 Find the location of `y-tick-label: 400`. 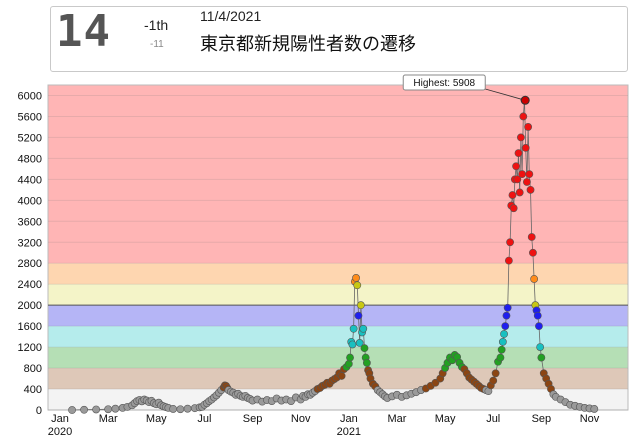

y-tick-label: 400 is located at coordinates (33, 390).